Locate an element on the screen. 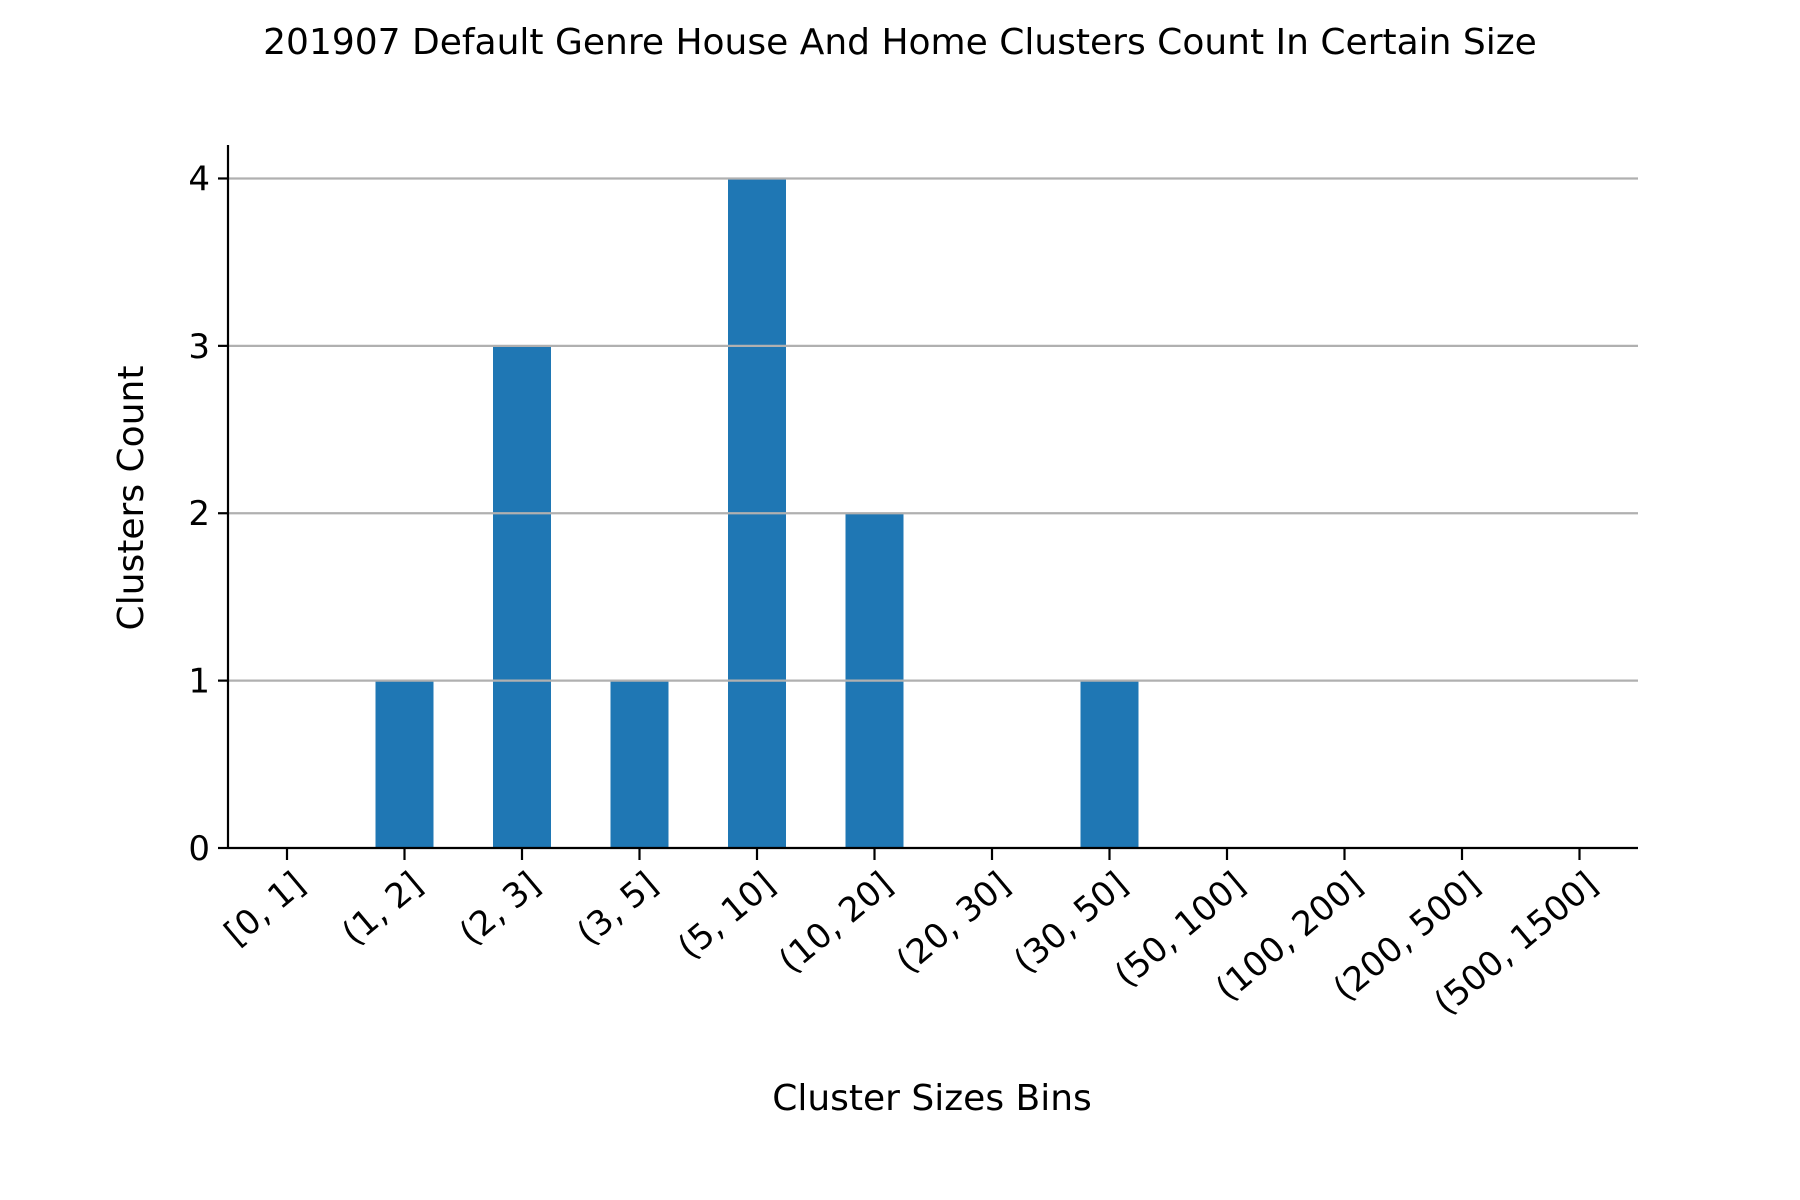 Image resolution: width=1800 pixels, height=1200 pixels. x-tick-label: (3, 5] is located at coordinates (618, 908).